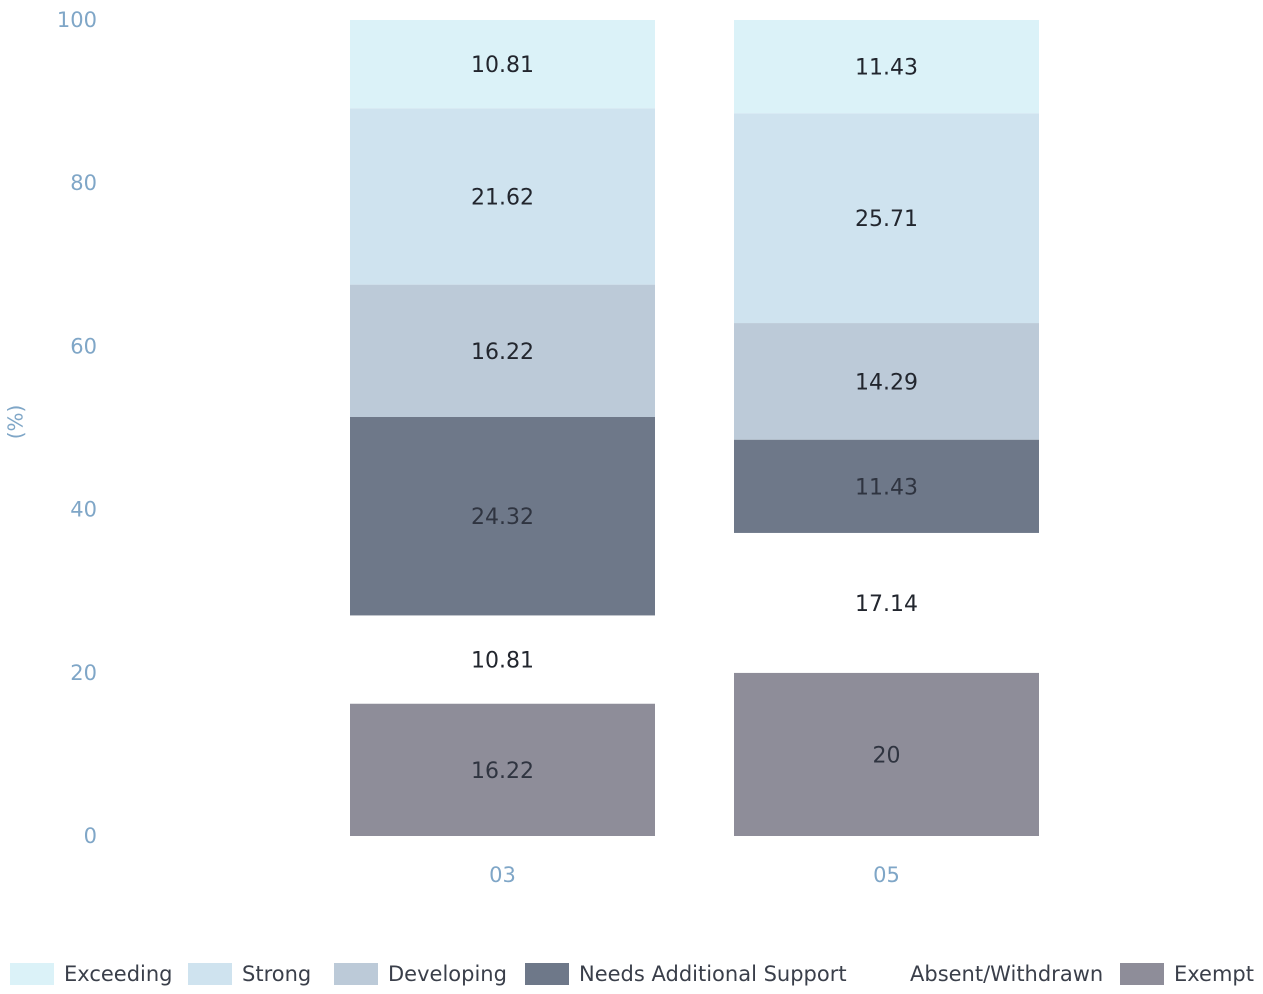 The width and height of the screenshot is (1263, 994). Describe the element at coordinates (15, 422) in the screenshot. I see `y-axis-label: (%)` at that location.